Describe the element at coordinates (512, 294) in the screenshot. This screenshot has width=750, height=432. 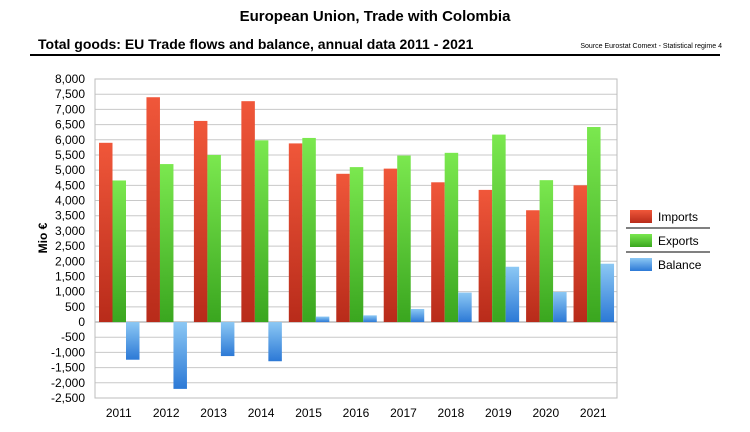
I see `bar-balance-2019` at that location.